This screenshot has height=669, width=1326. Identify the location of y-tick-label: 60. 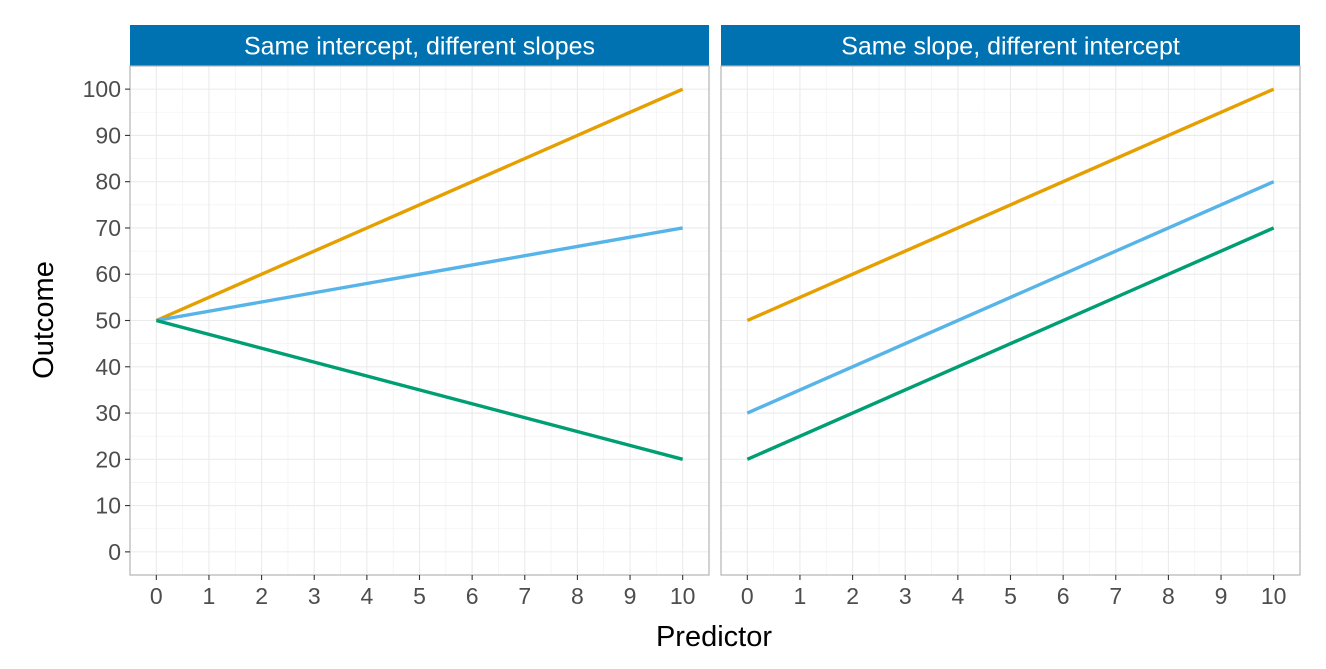
(108, 274).